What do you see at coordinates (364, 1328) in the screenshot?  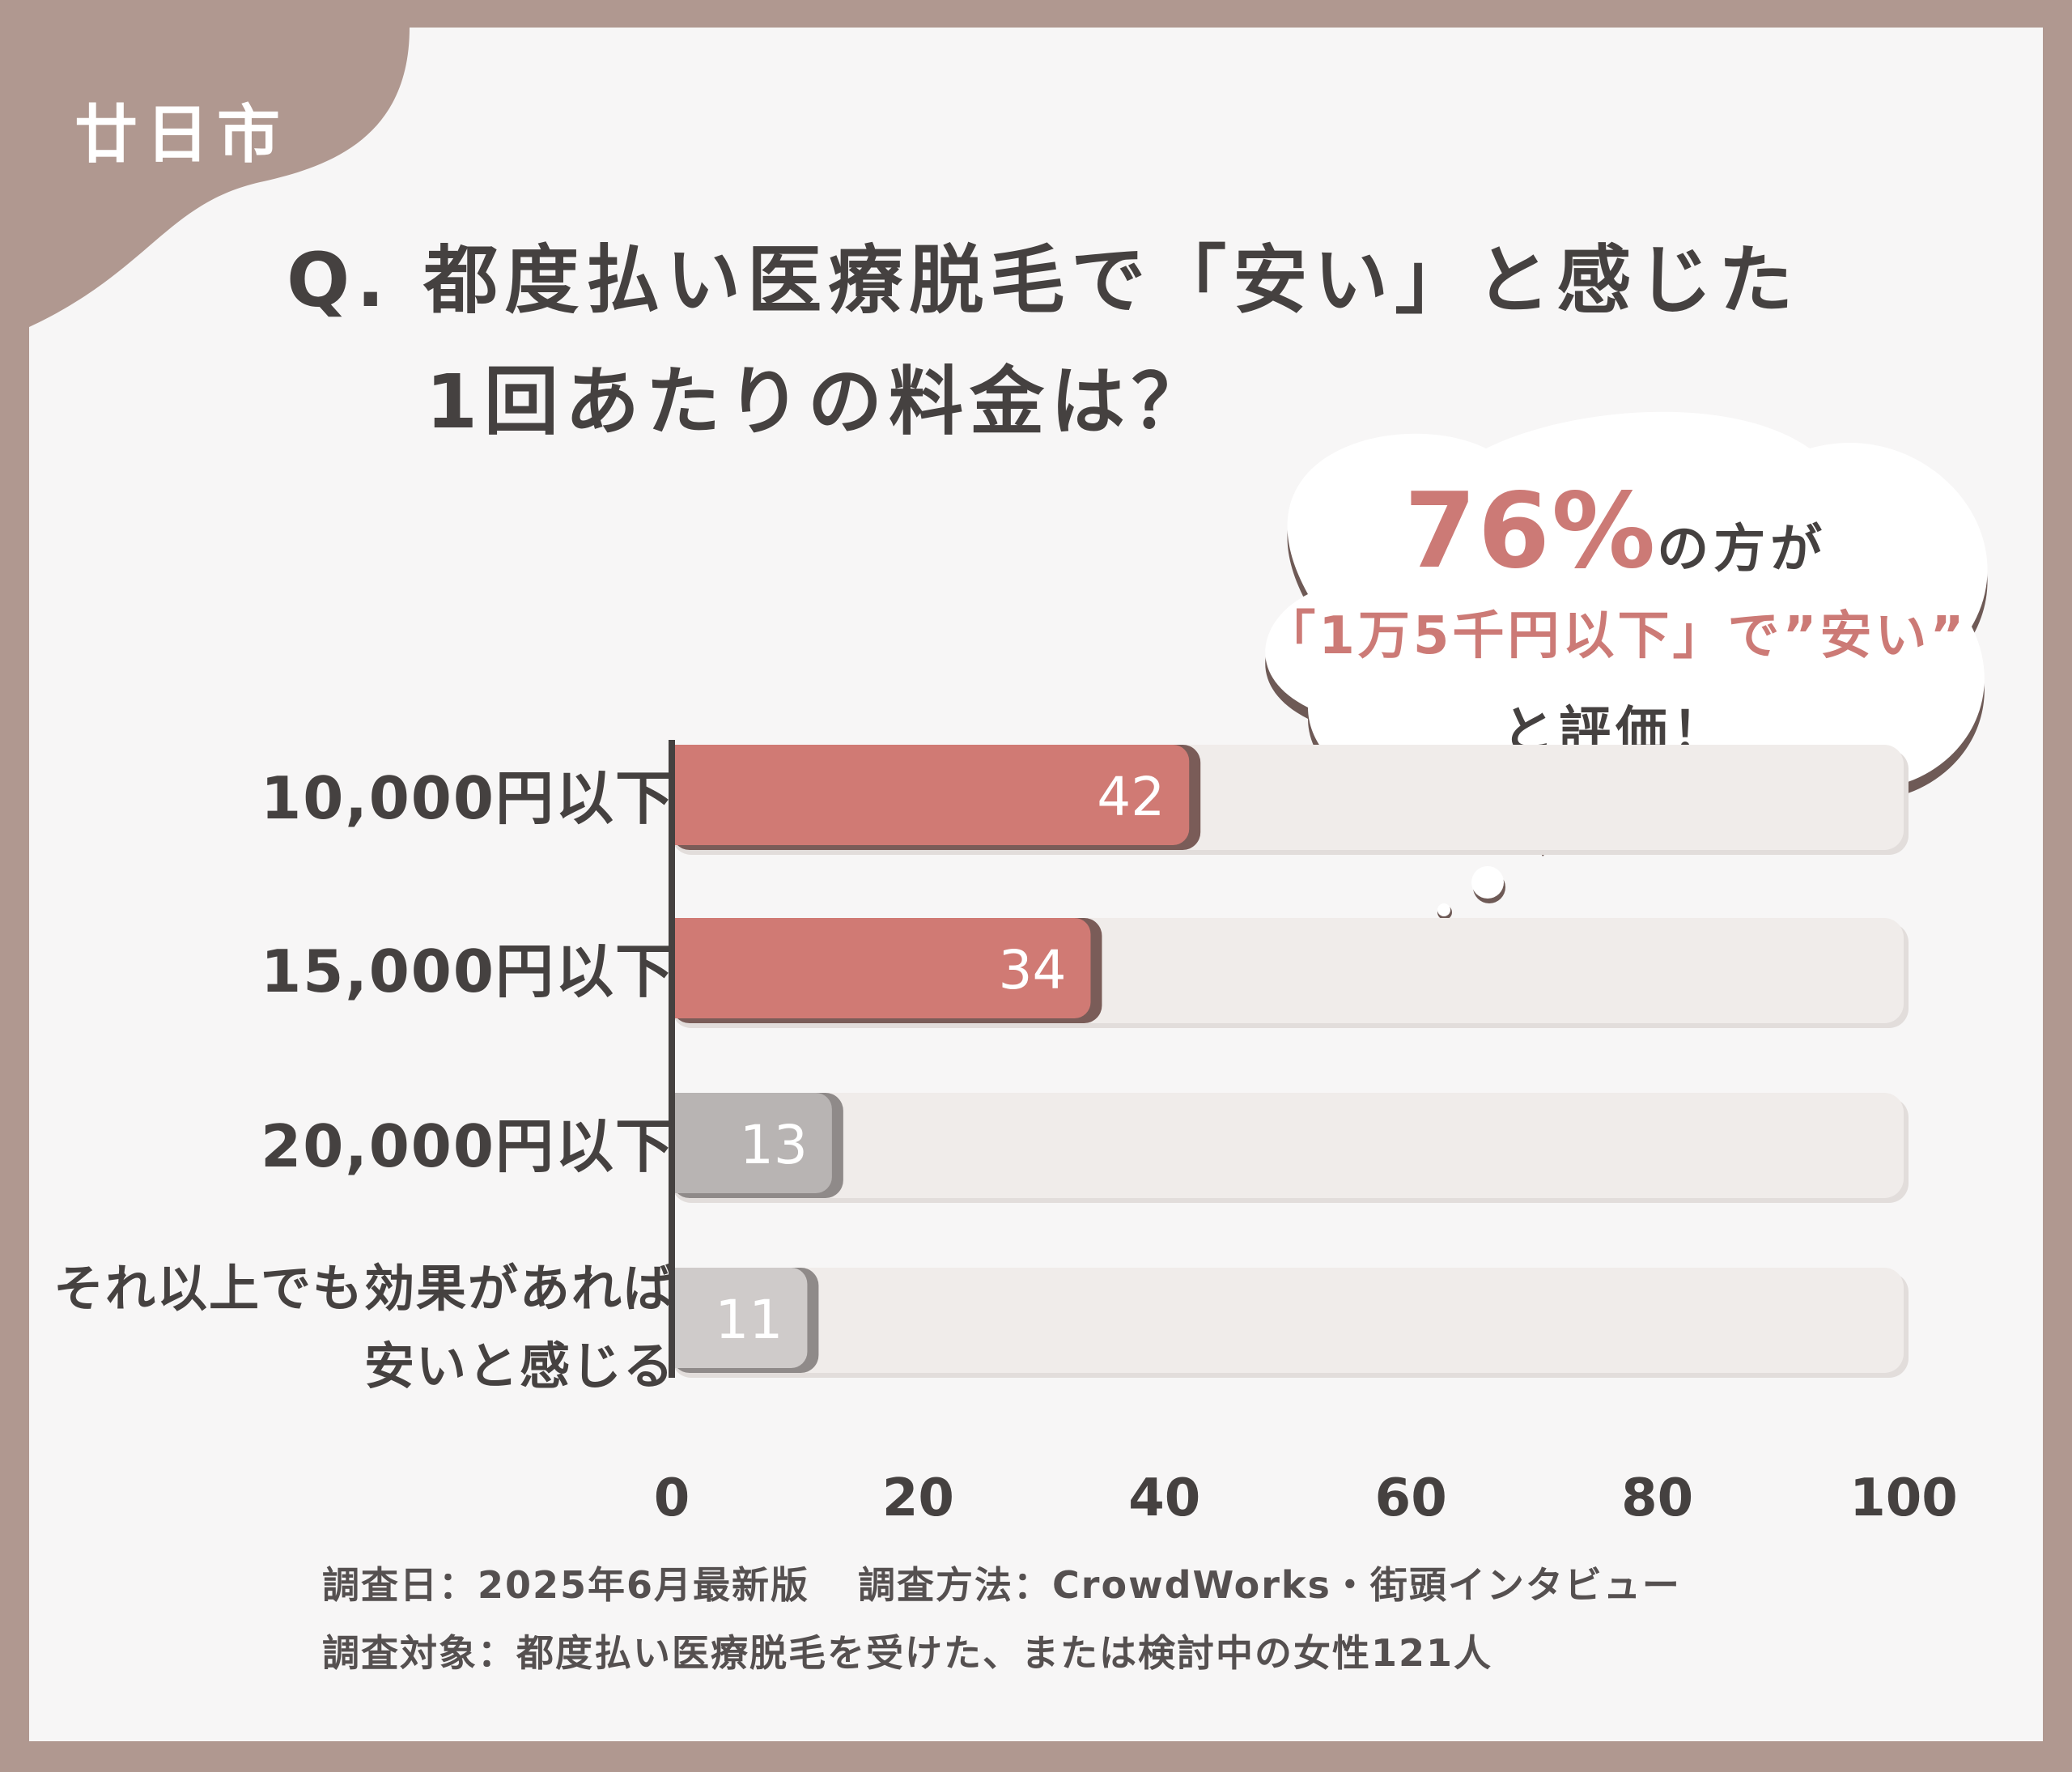 I see `category-label-3: それ以上でも効果があれば 安いと感じる` at bounding box center [364, 1328].